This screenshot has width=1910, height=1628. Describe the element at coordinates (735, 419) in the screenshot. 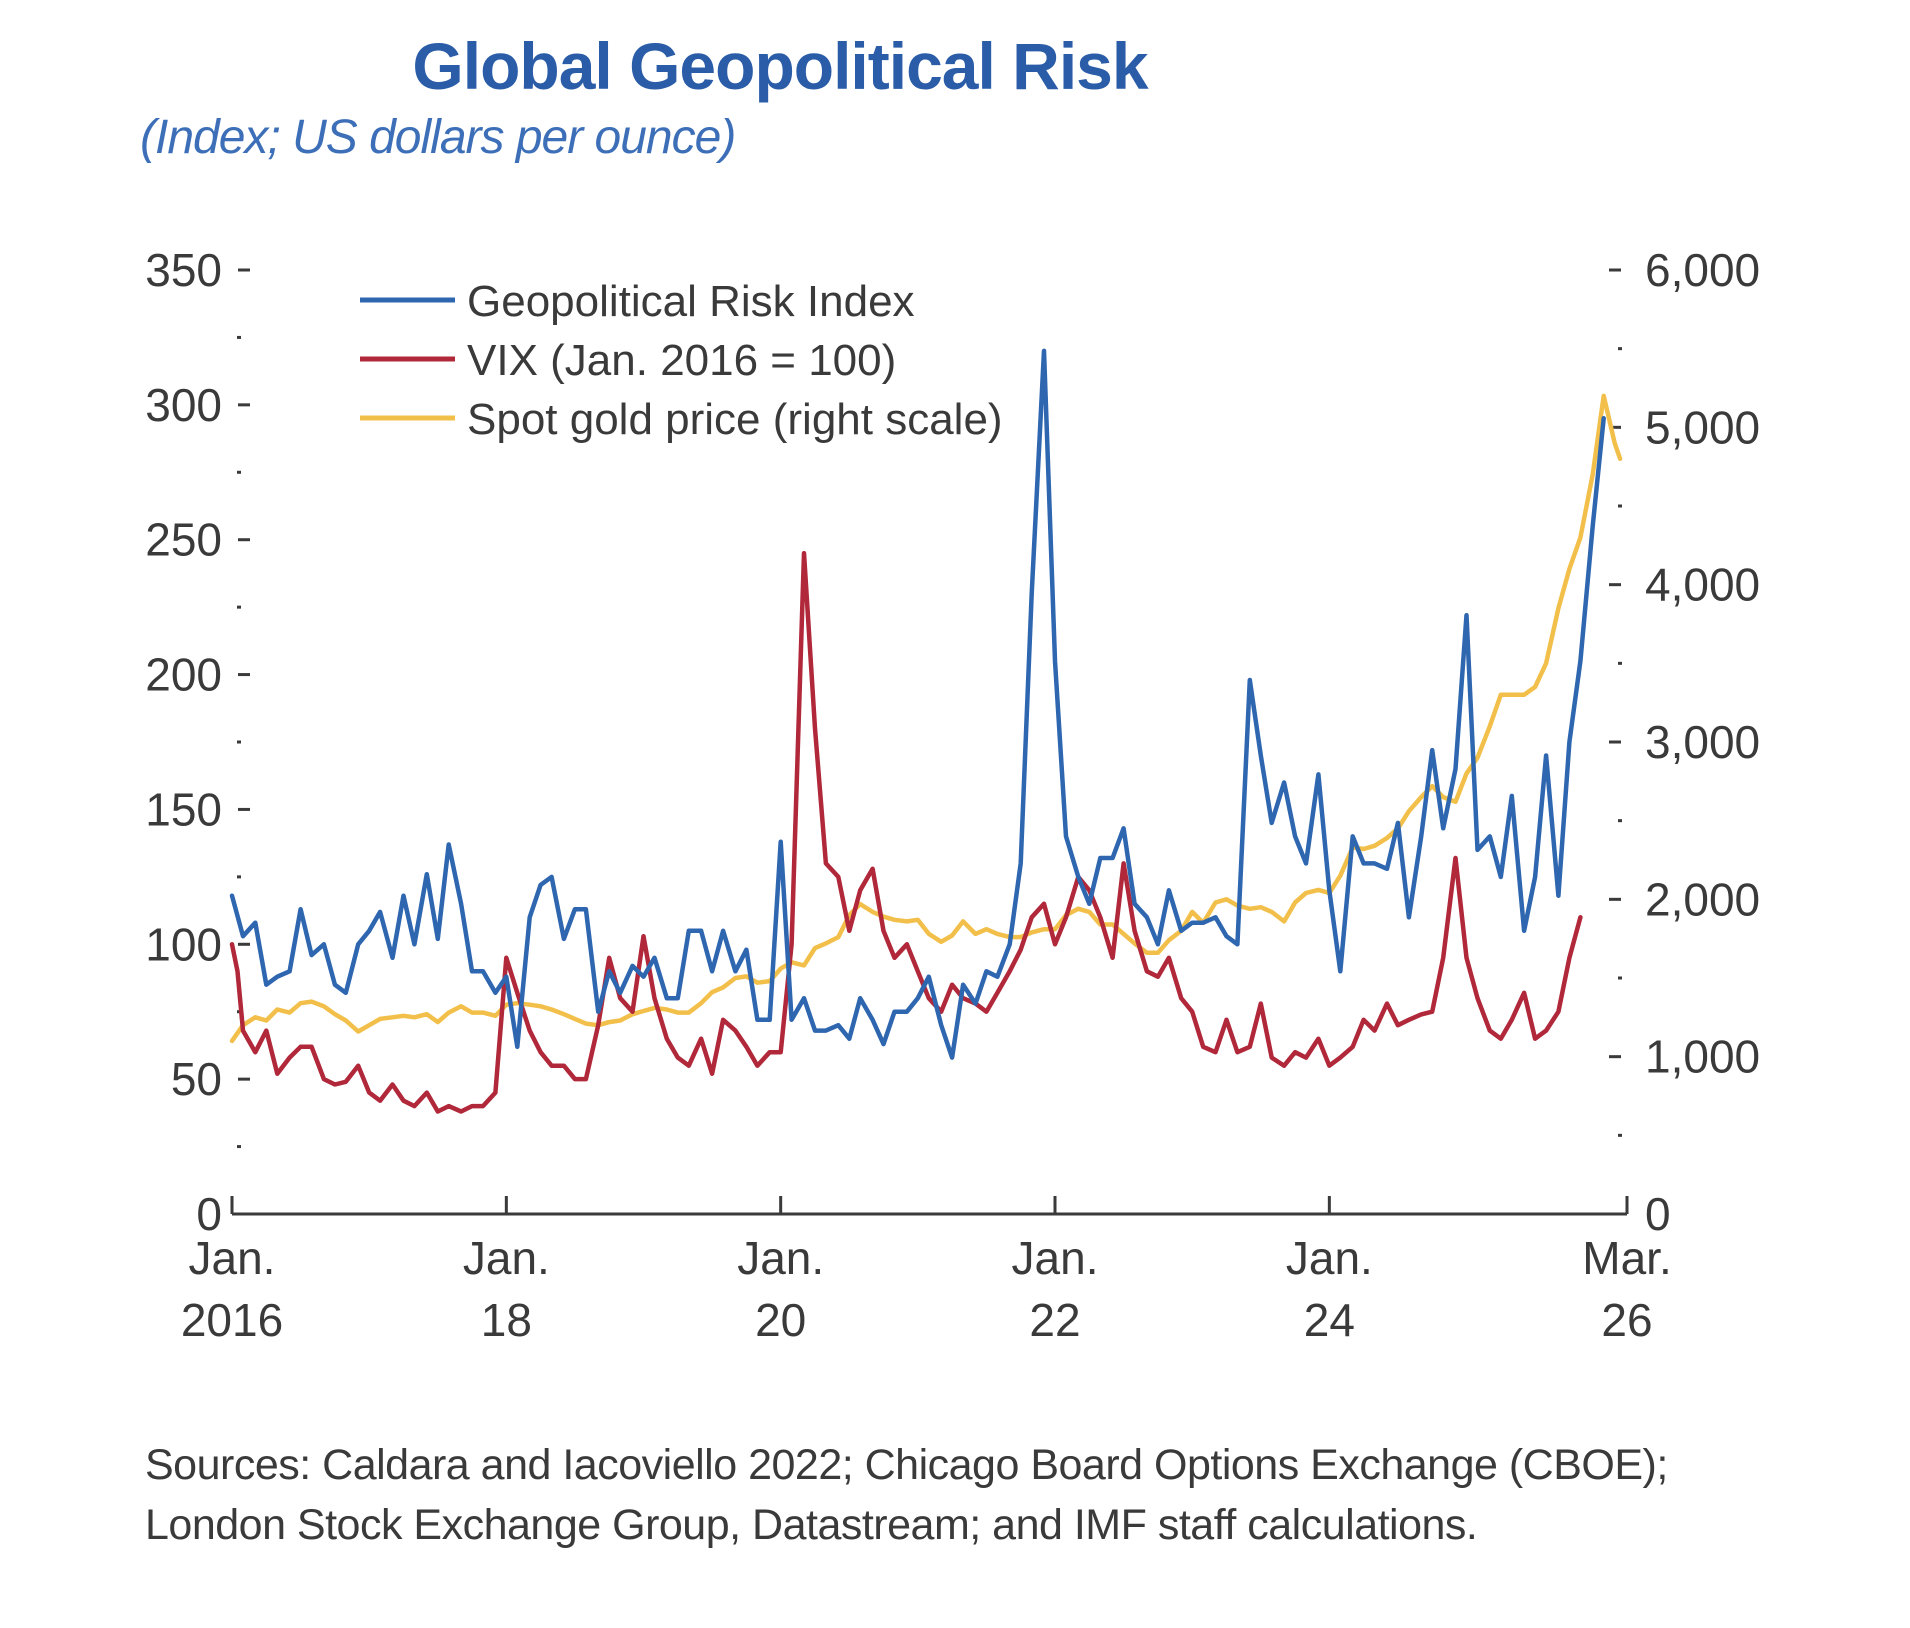

I see `legend-label-2: Spot gold price (right scale)` at that location.